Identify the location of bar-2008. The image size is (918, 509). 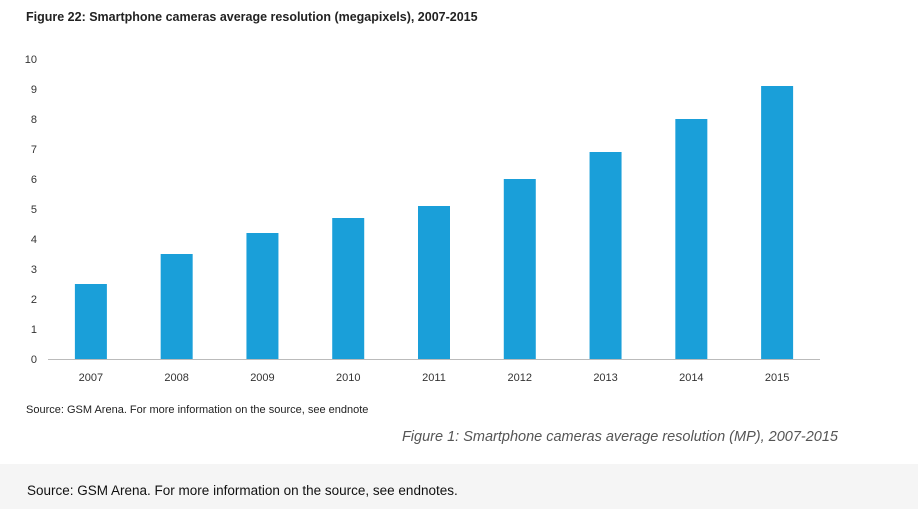
(176, 306).